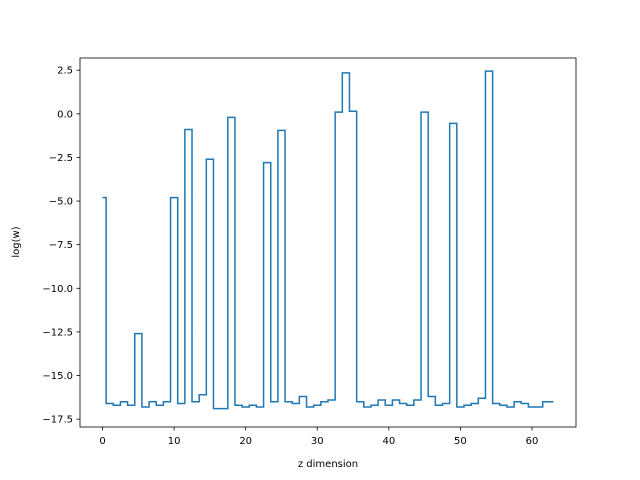 The height and width of the screenshot is (480, 640). Describe the element at coordinates (460, 441) in the screenshot. I see `x-tick-label: 50` at that location.